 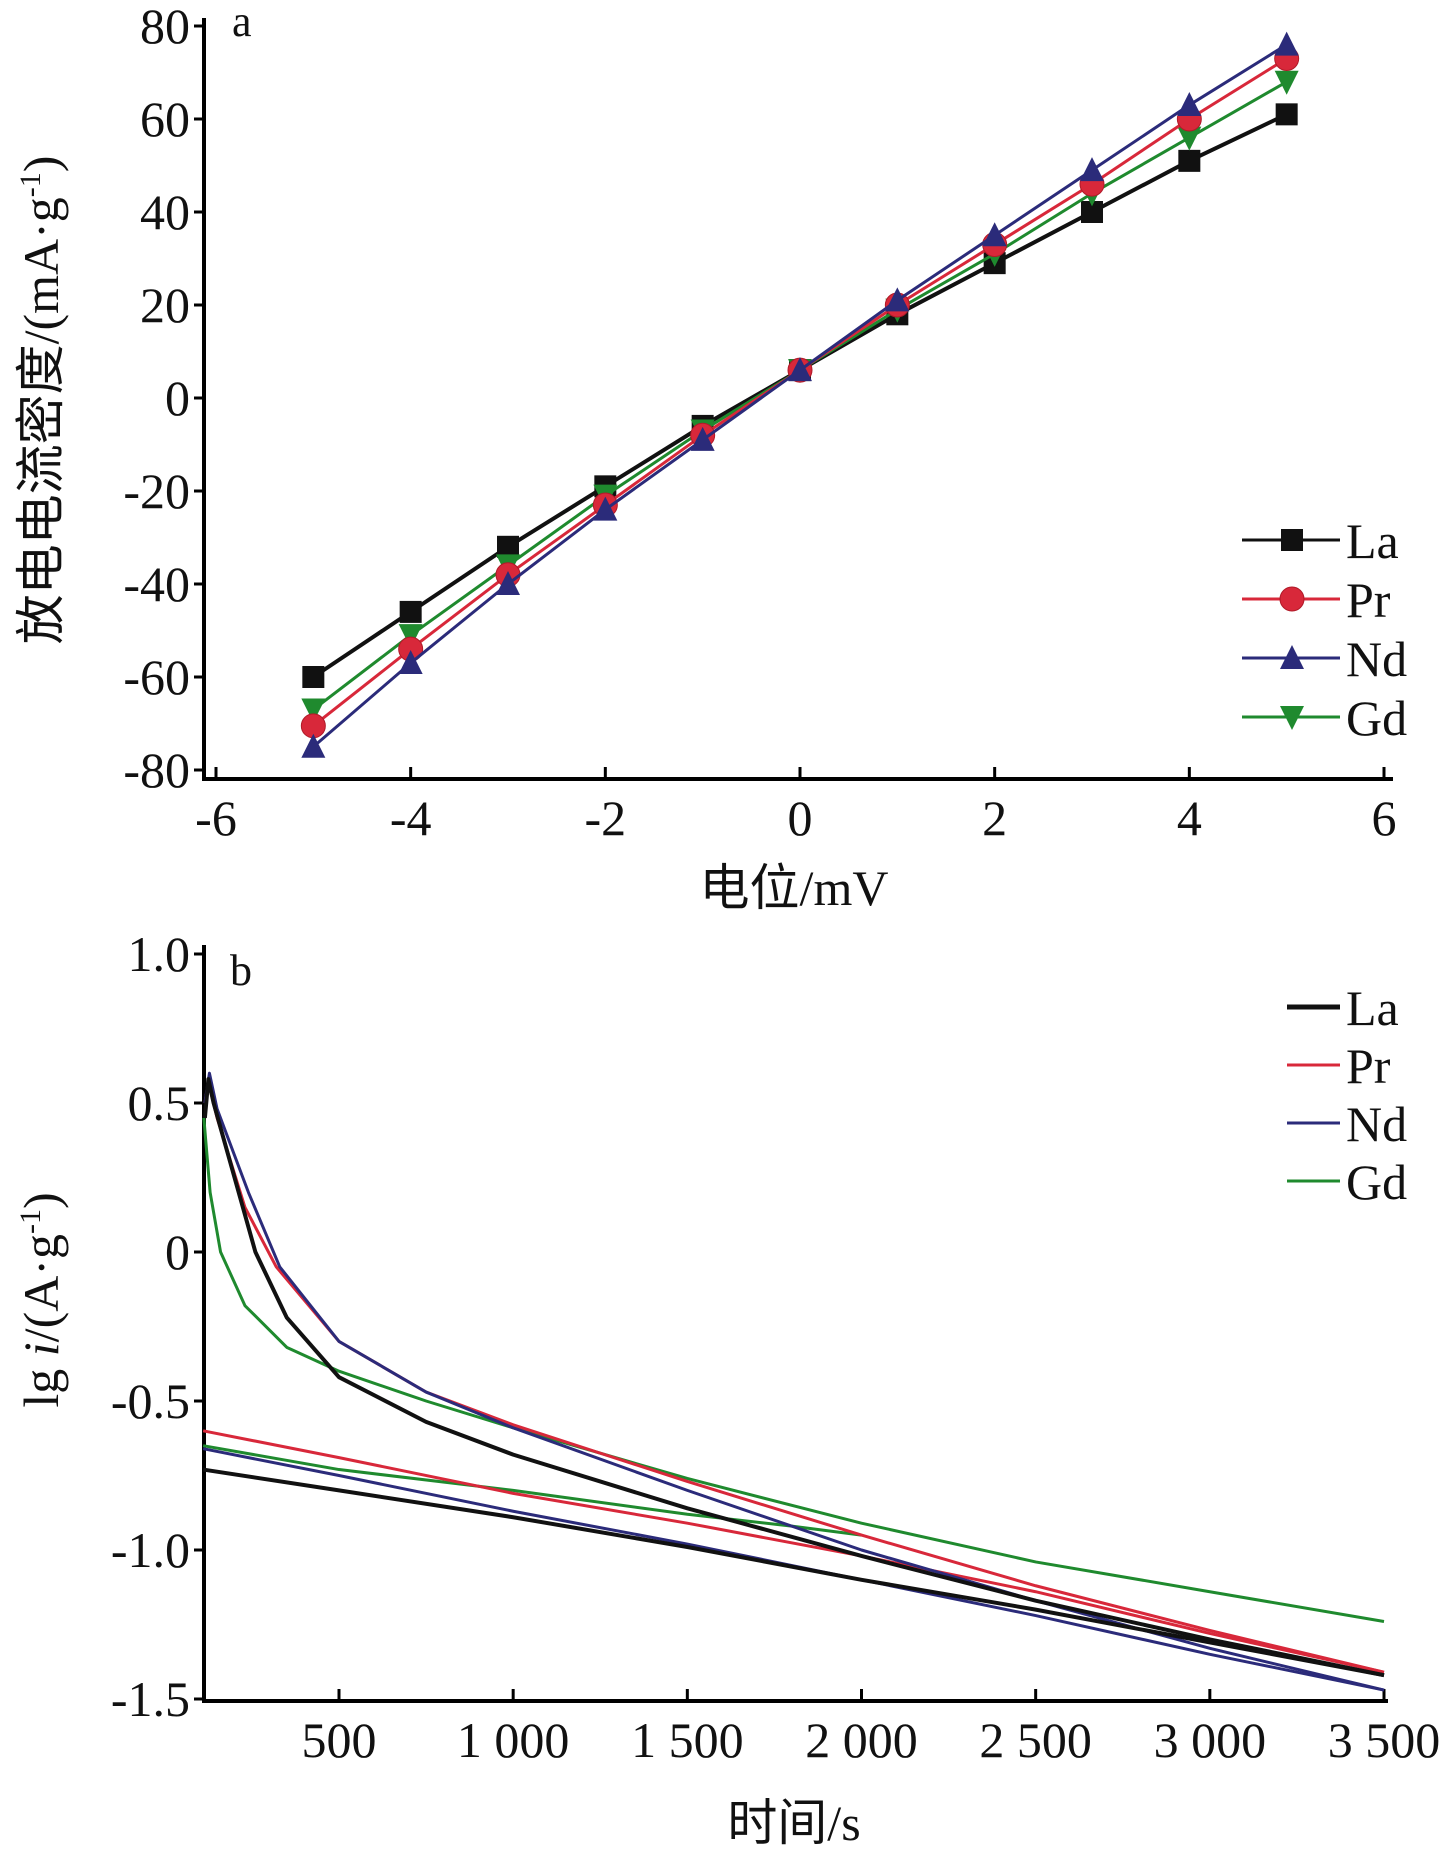 I want to click on panel-label: a, so click(x=242, y=23).